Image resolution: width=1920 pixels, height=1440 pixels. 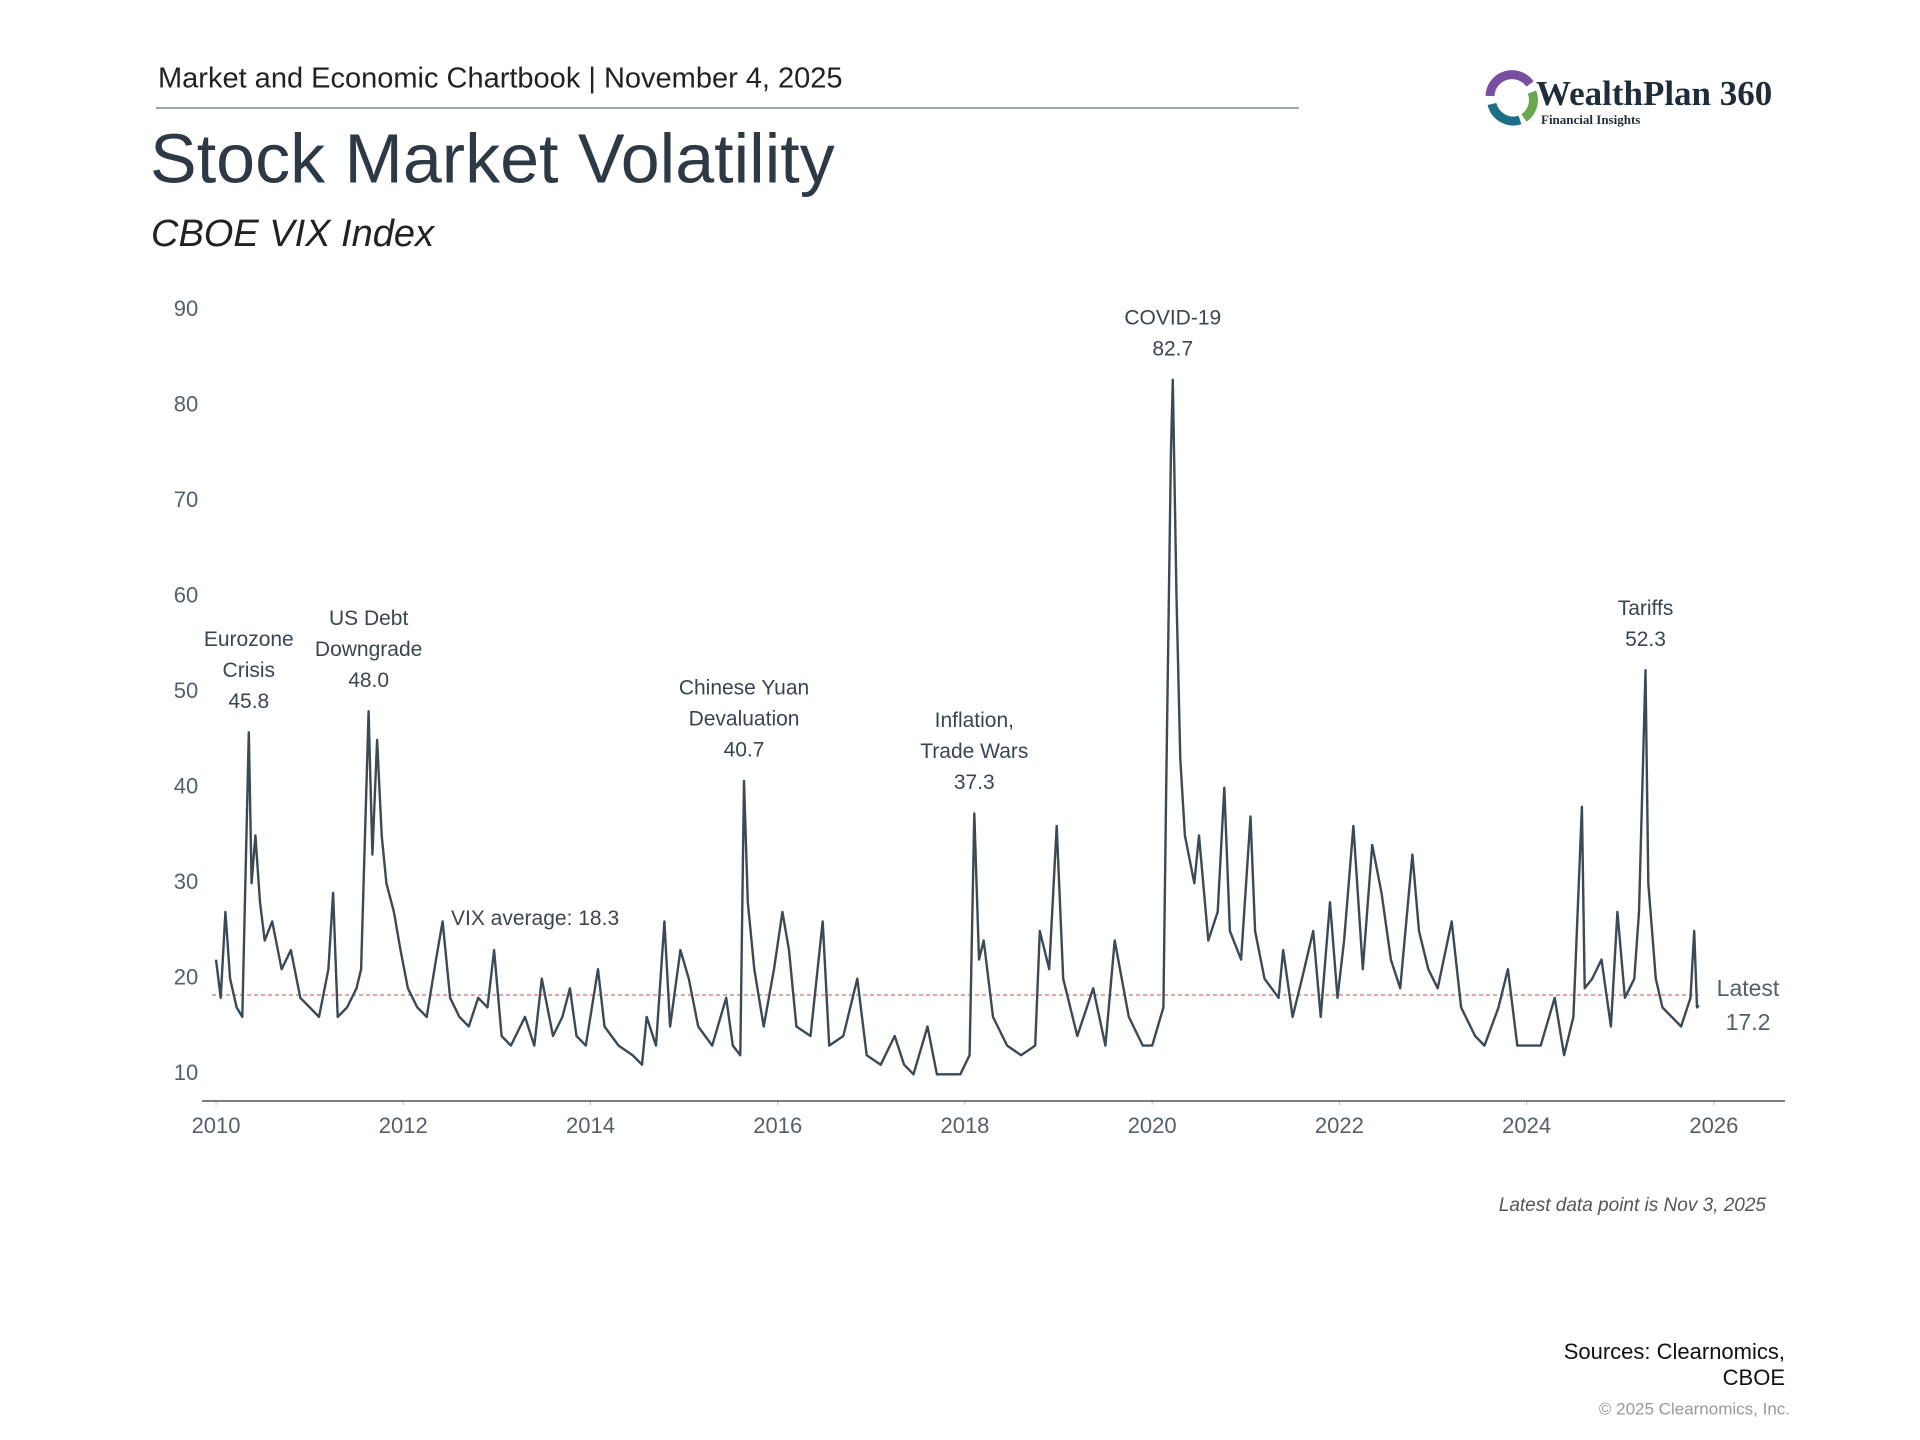 What do you see at coordinates (1674, 1351) in the screenshot?
I see `sources: Sources: Clearnomics,` at bounding box center [1674, 1351].